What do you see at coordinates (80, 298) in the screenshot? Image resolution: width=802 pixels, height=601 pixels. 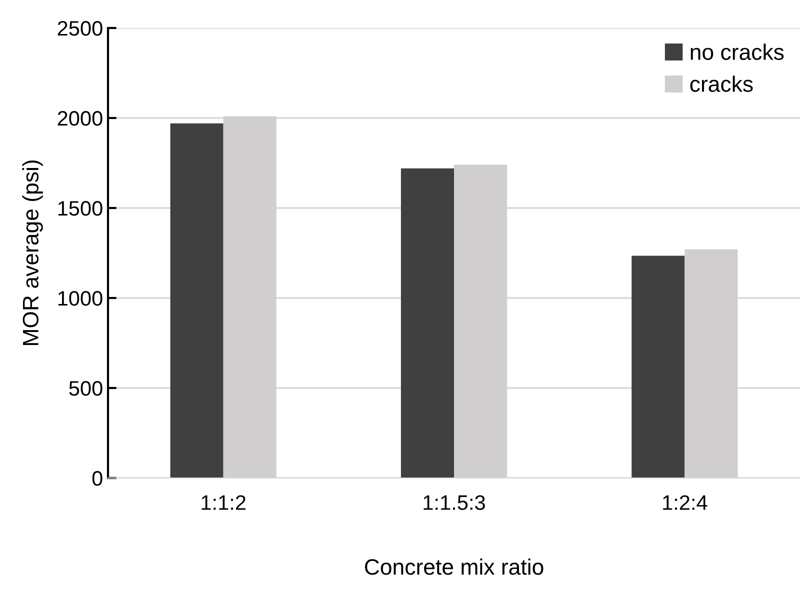 I see `y-tick-label: 1000` at bounding box center [80, 298].